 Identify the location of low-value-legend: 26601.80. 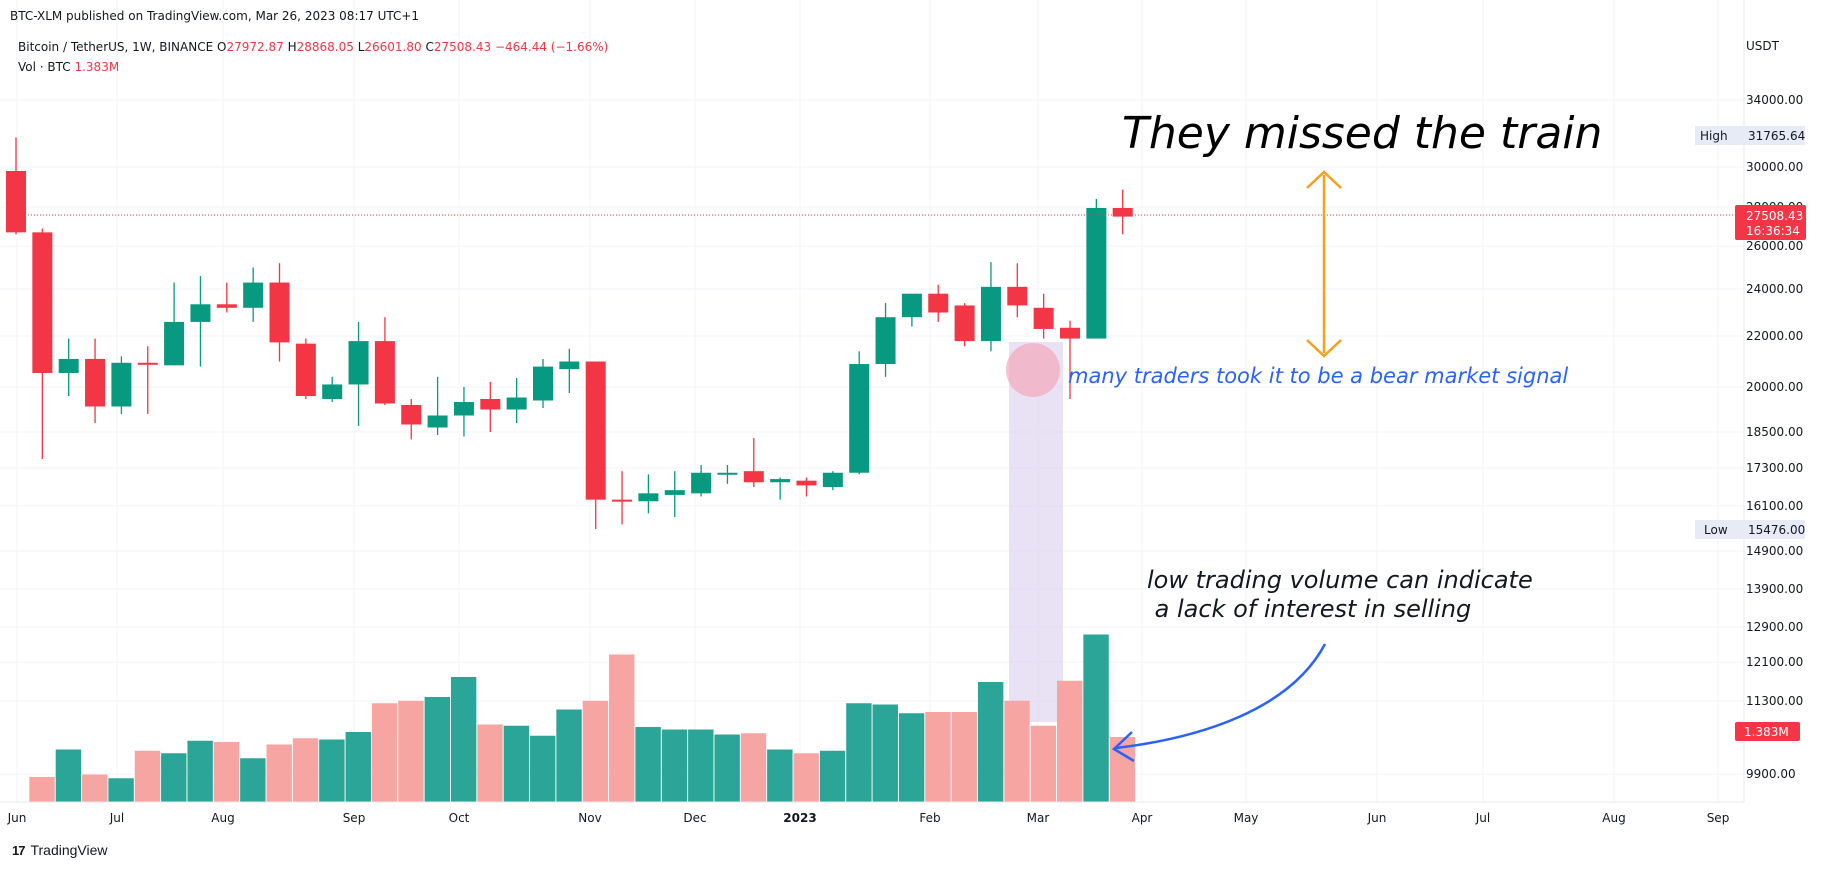
(393, 47).